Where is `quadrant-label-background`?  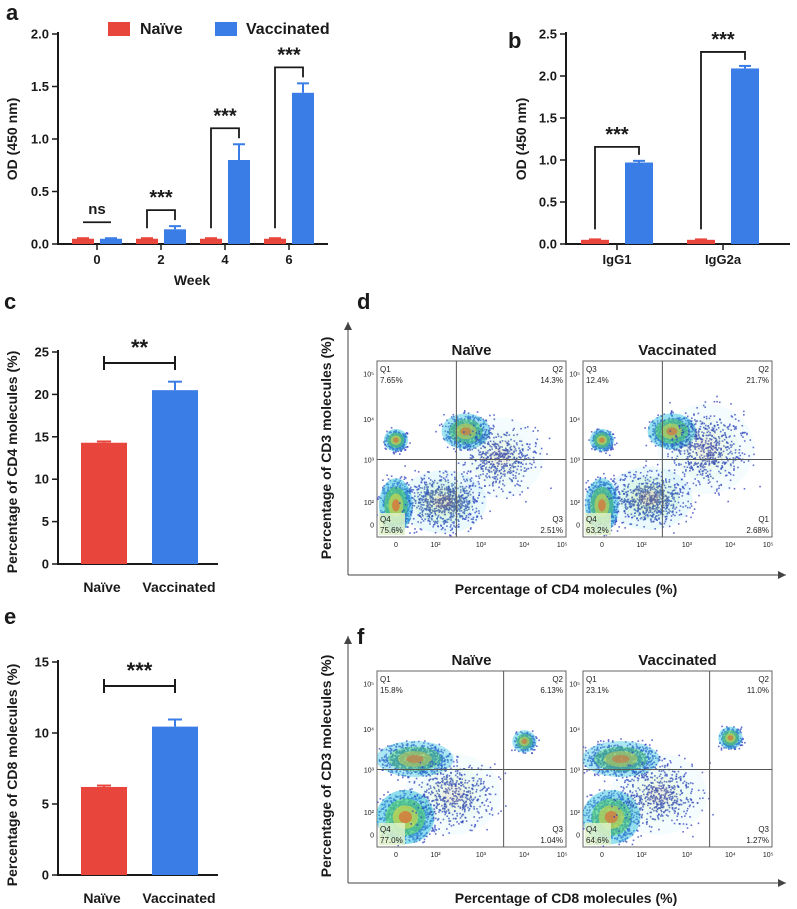
quadrant-label-background is located at coordinates (392, 524).